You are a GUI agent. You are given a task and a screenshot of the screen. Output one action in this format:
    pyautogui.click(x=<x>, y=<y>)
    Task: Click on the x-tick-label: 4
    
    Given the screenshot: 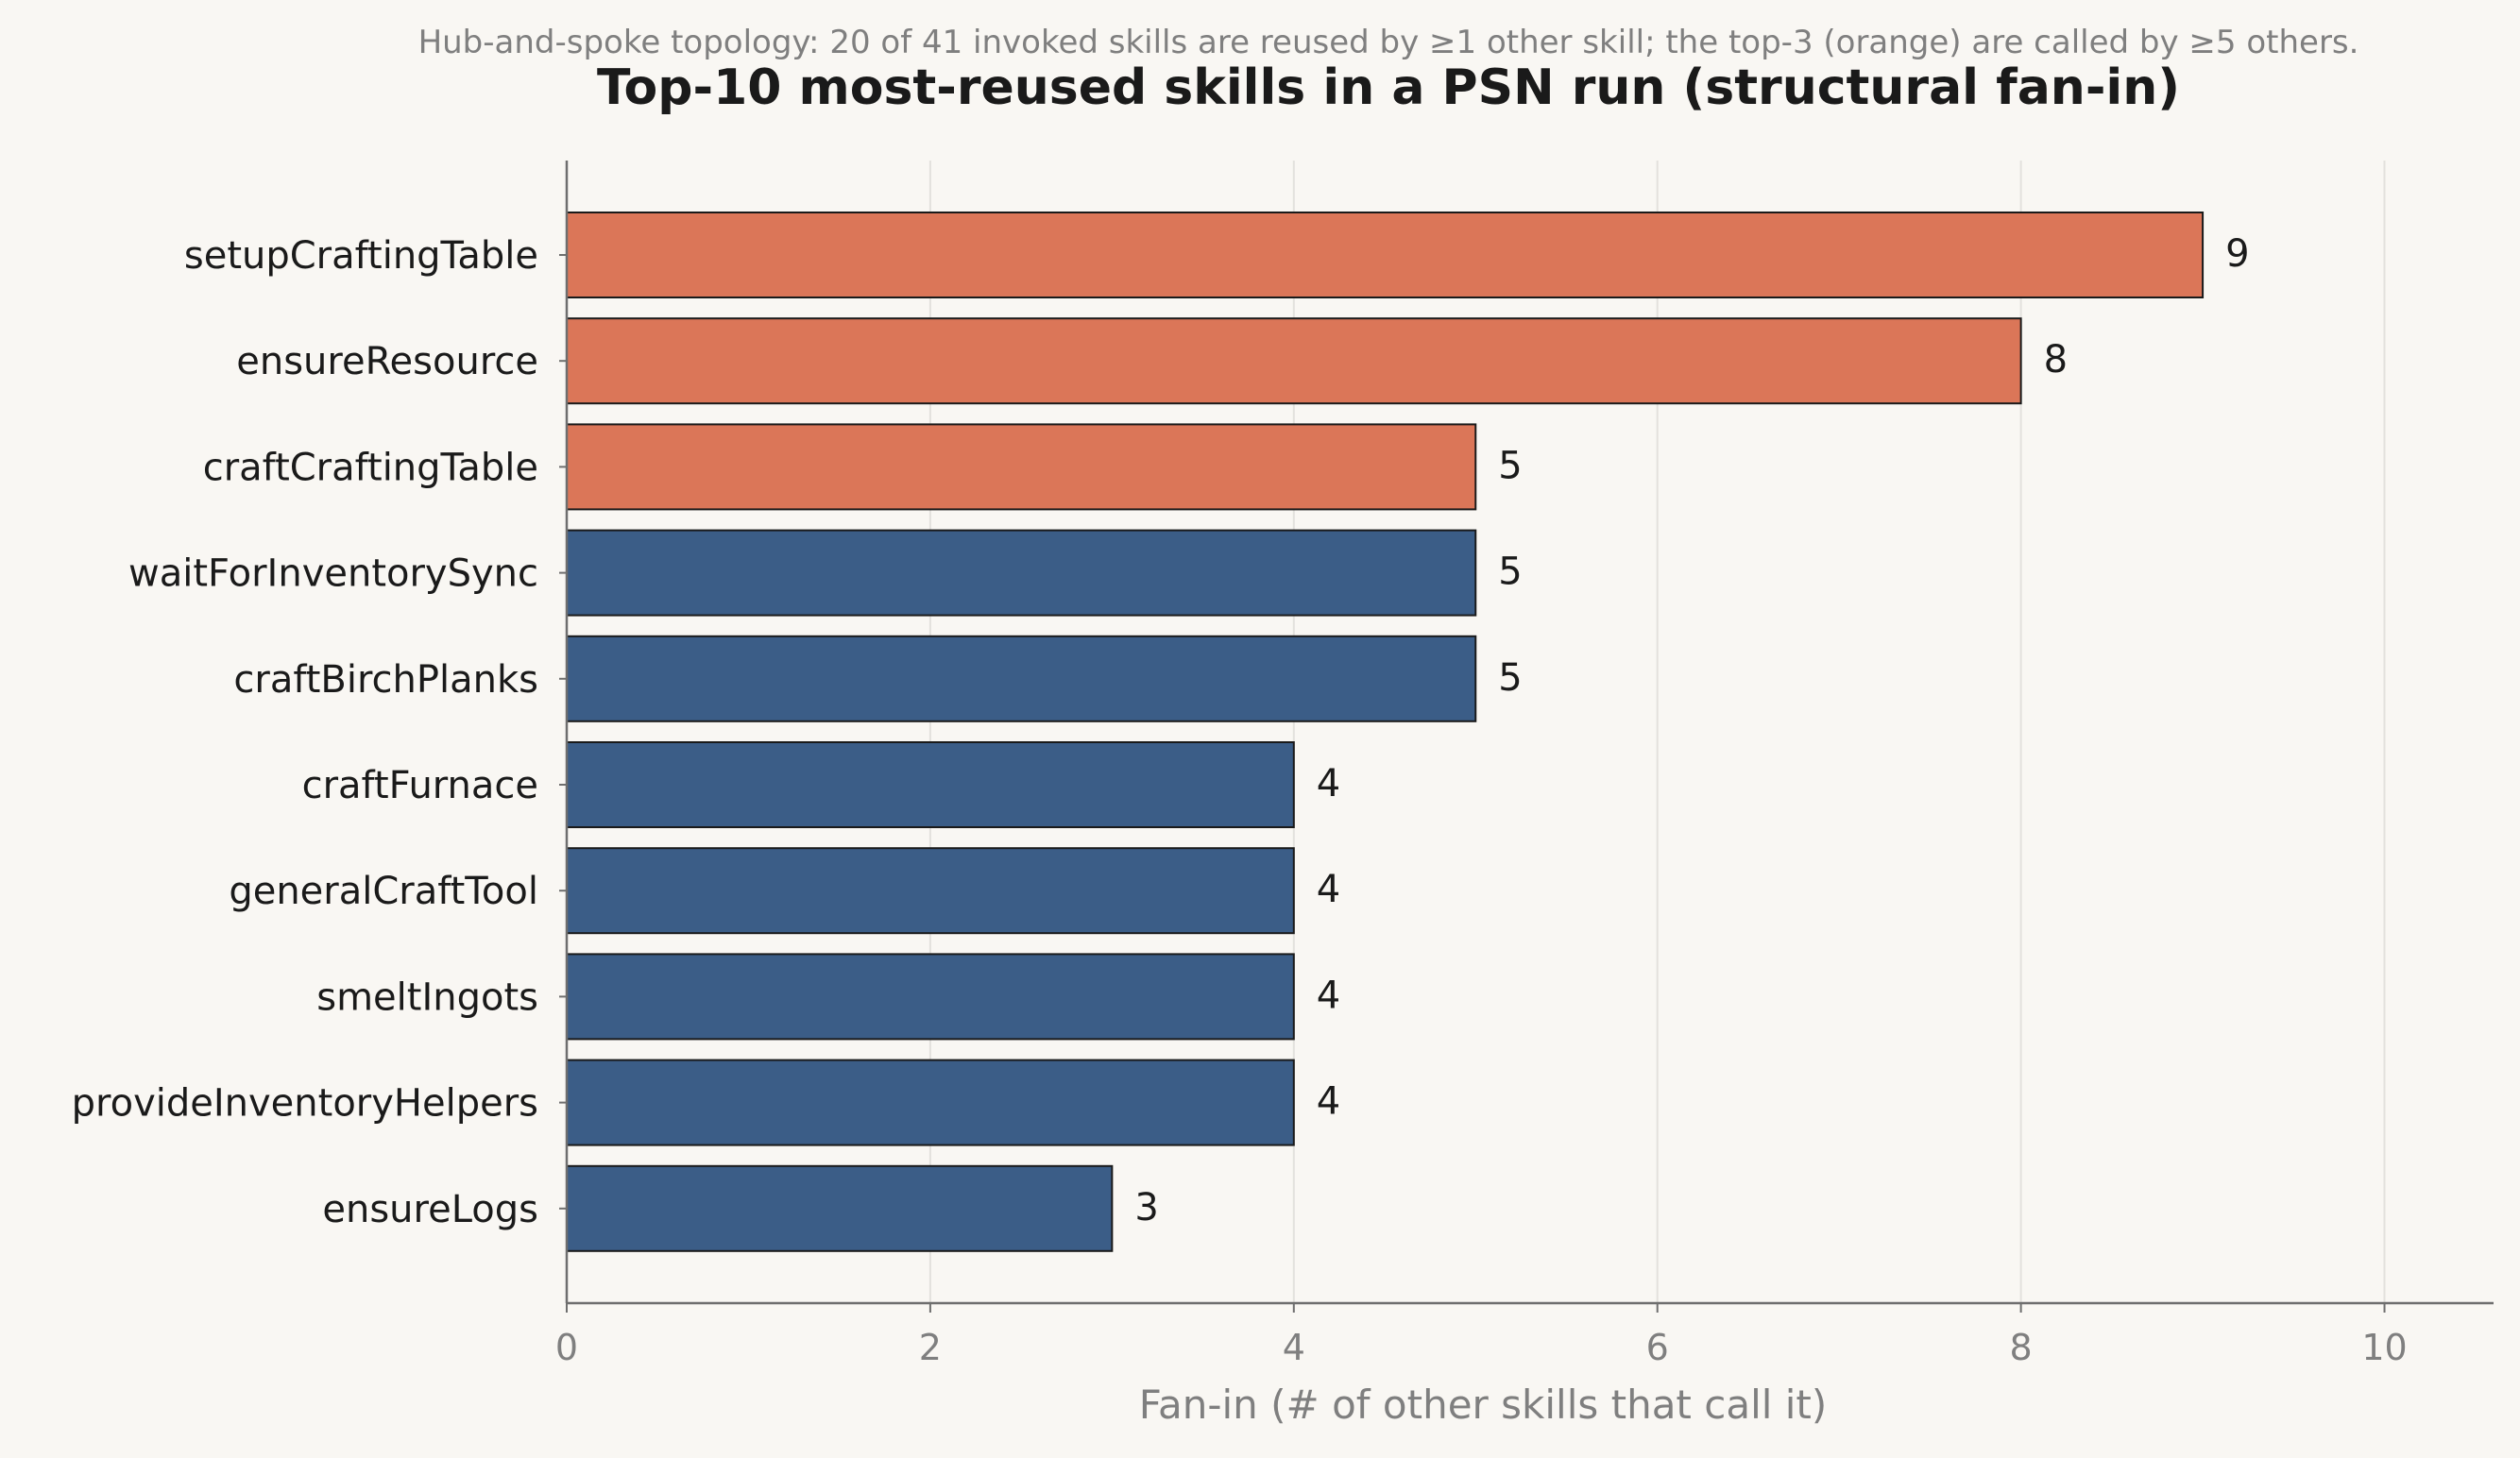 What is the action you would take?
    pyautogui.click(x=1294, y=1347)
    